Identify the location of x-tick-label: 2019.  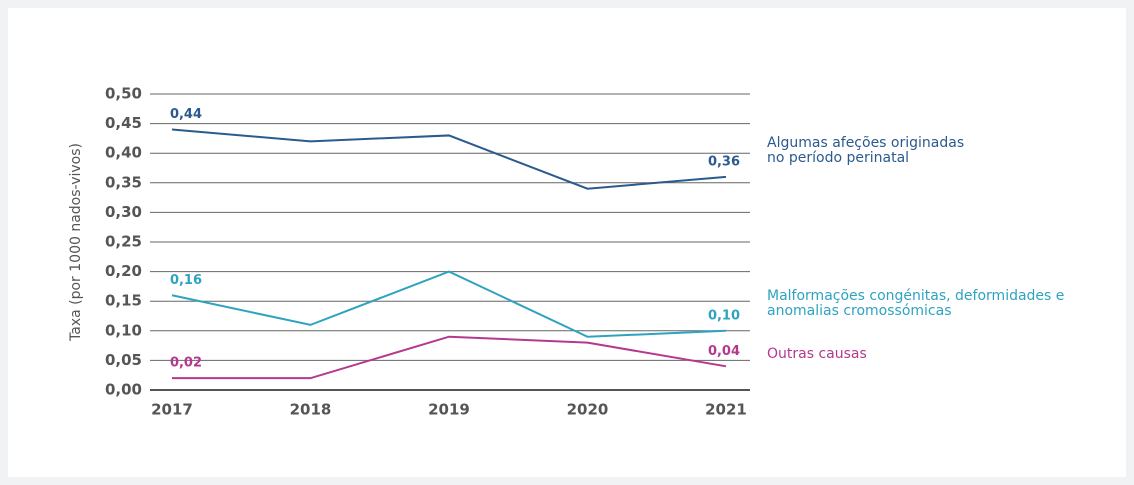
(449, 410).